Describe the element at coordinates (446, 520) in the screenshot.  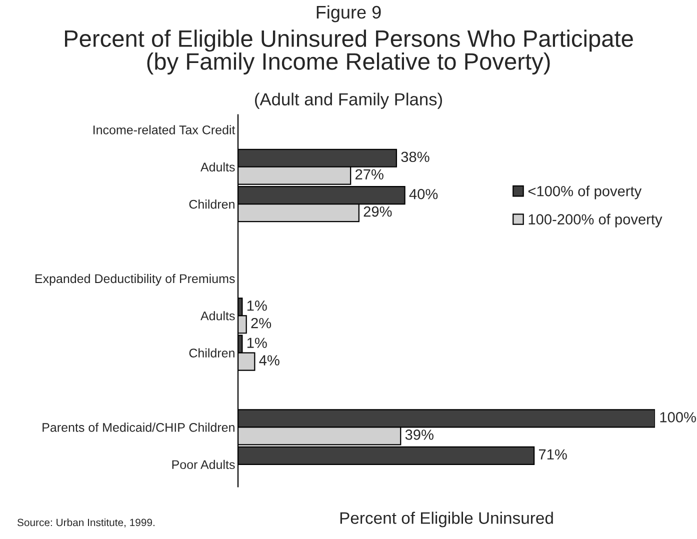
I see `x-axis-title: Percent of Eligible Uninsured` at that location.